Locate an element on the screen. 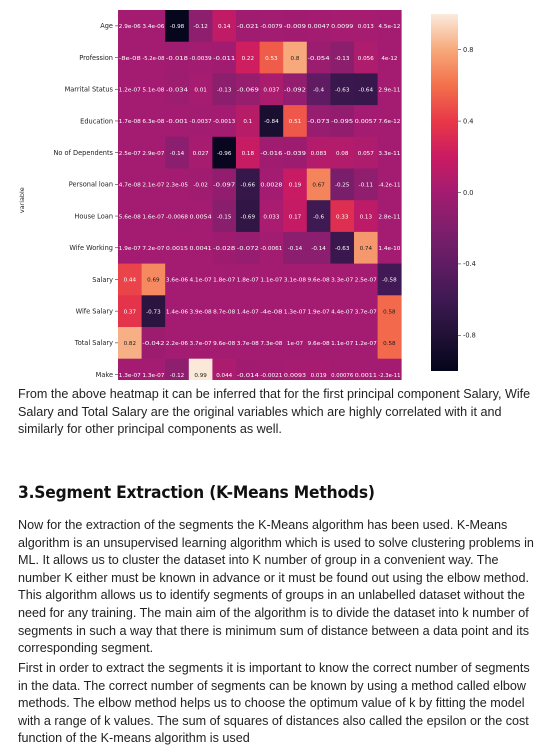  cell-label: 3.7e-08 is located at coordinates (248, 344).